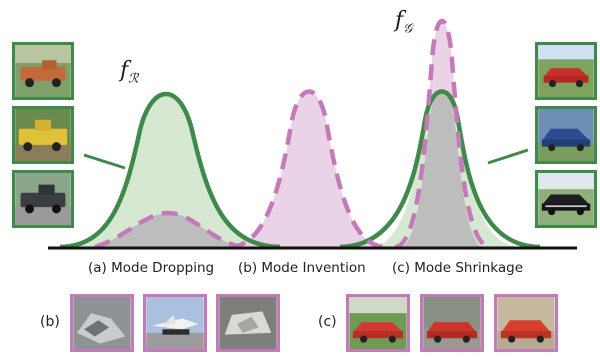 The image size is (600, 358). I want to click on thumb-red-convertible-car, so click(566, 71).